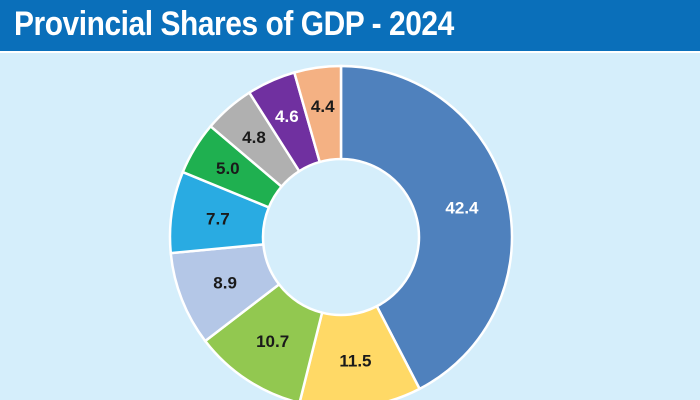  I want to click on title-bar: Provincial Shares of GDP - 2024, so click(350, 26).